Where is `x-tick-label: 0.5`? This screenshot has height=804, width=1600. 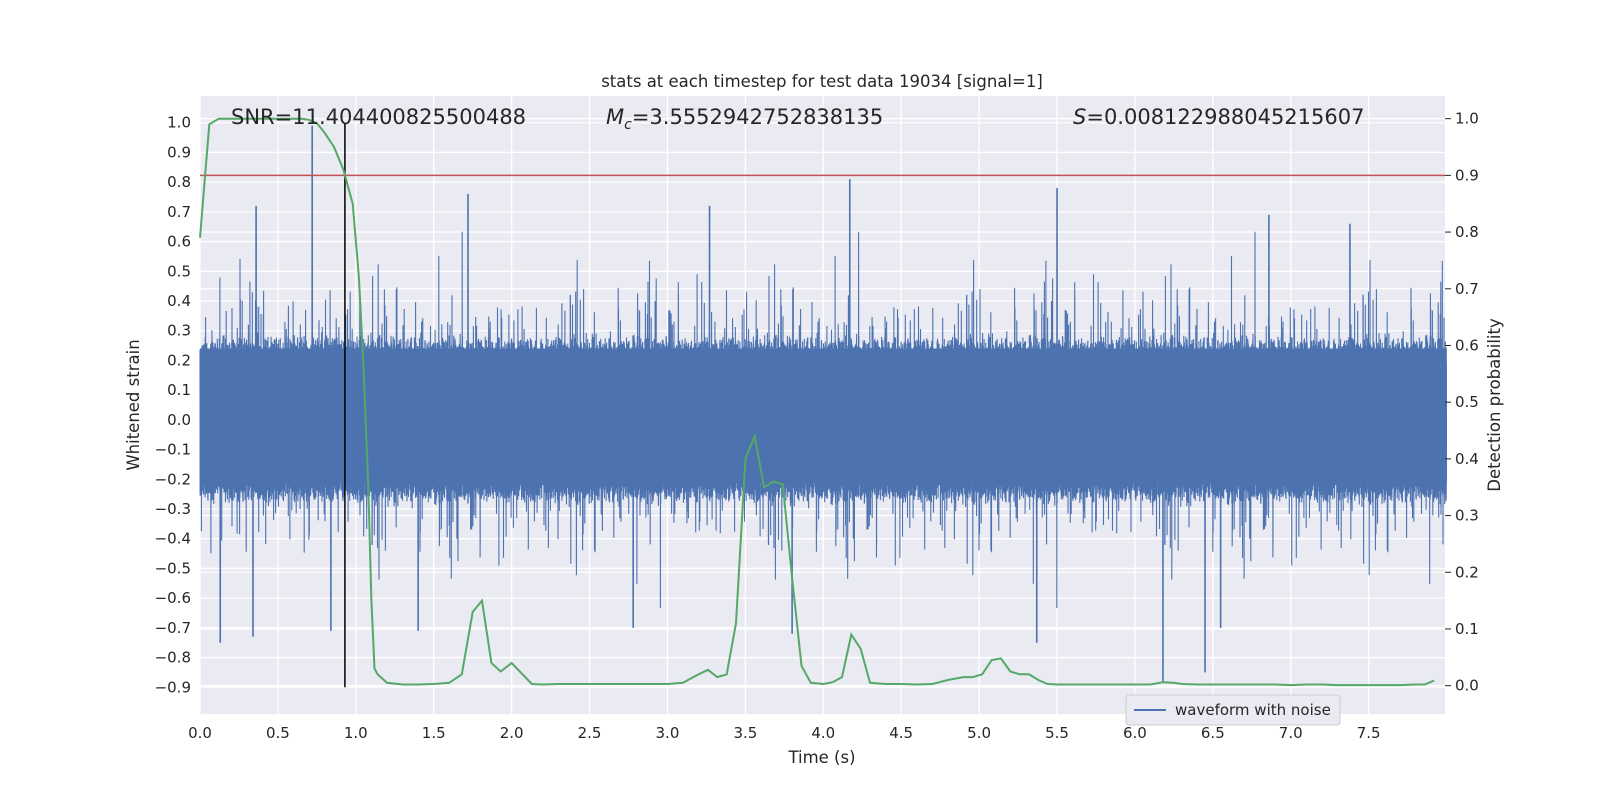
x-tick-label: 0.5 is located at coordinates (278, 733).